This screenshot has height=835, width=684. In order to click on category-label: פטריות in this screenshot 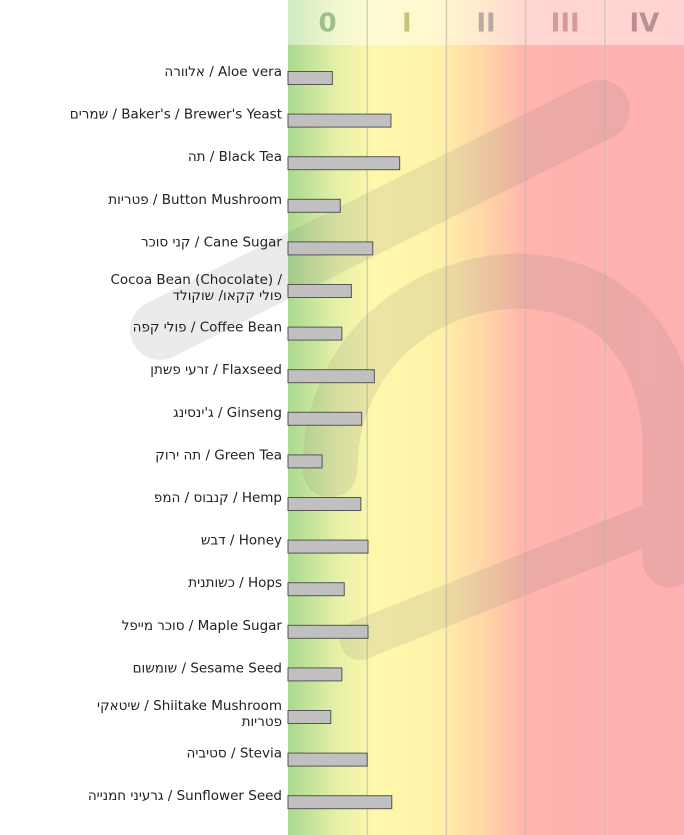, I will do `click(262, 722)`.